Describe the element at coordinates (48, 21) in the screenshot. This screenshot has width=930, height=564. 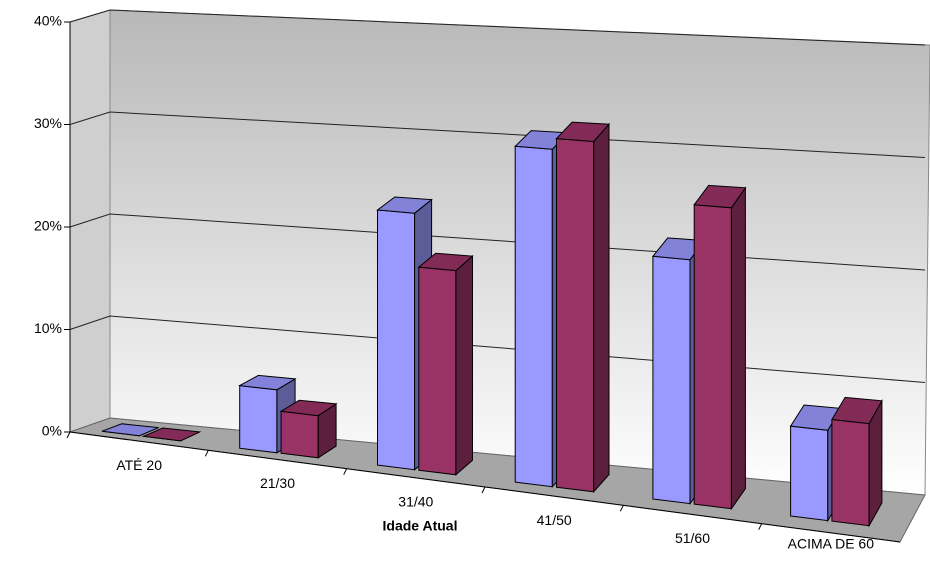
I see `y-tick-label: 40%` at that location.